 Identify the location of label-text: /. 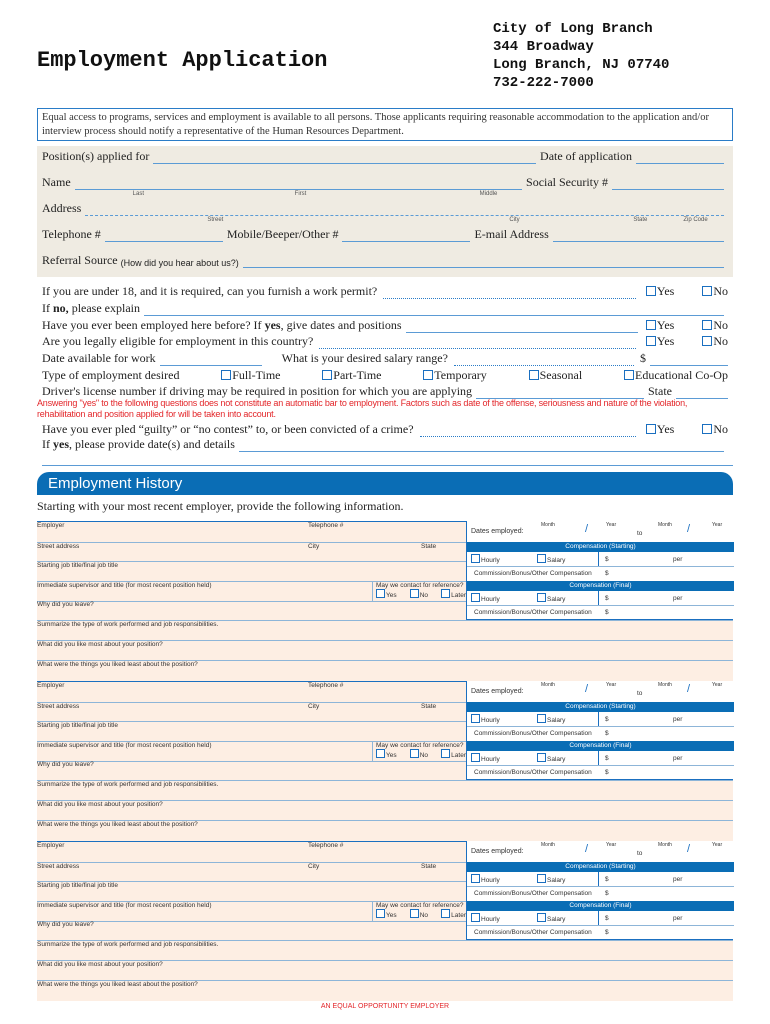
(586, 689).